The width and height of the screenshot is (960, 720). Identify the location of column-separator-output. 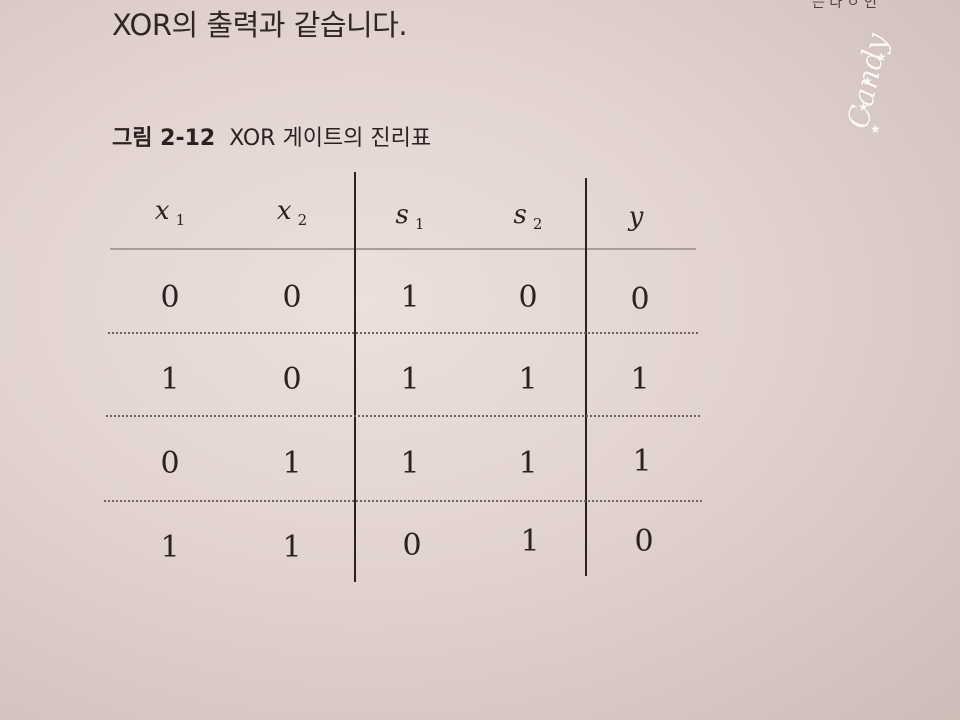
(586, 377).